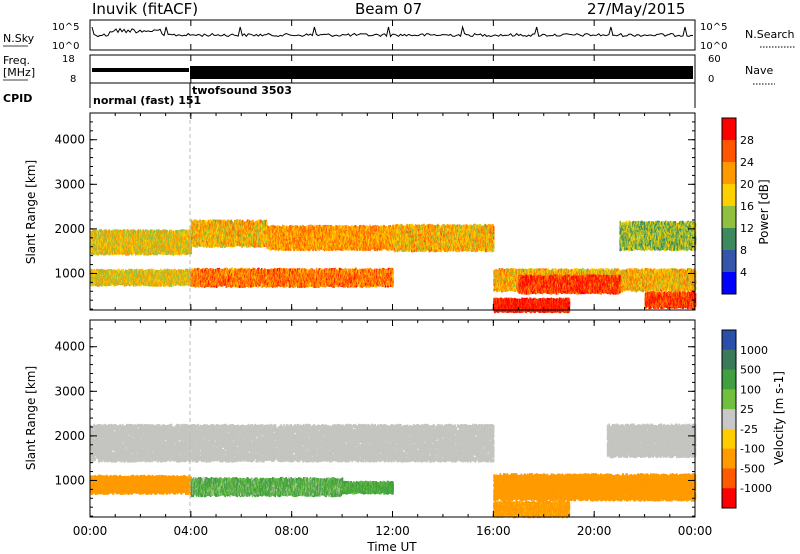 The width and height of the screenshot is (800, 554). I want to click on nsearch-tick-top: 10^5, so click(713, 27).